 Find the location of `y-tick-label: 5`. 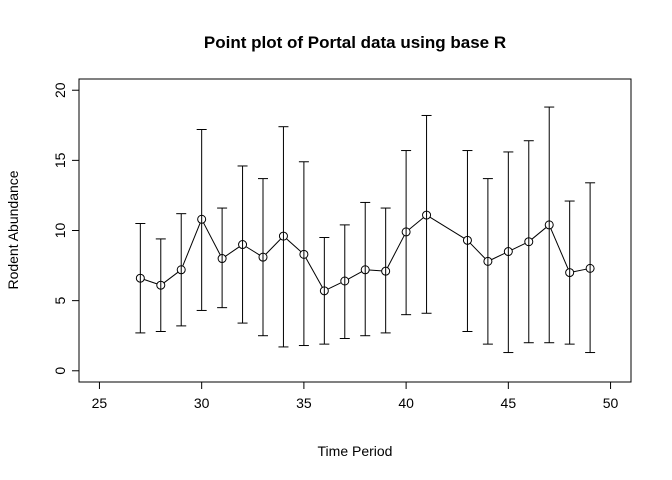

y-tick-label: 5 is located at coordinates (60, 301).